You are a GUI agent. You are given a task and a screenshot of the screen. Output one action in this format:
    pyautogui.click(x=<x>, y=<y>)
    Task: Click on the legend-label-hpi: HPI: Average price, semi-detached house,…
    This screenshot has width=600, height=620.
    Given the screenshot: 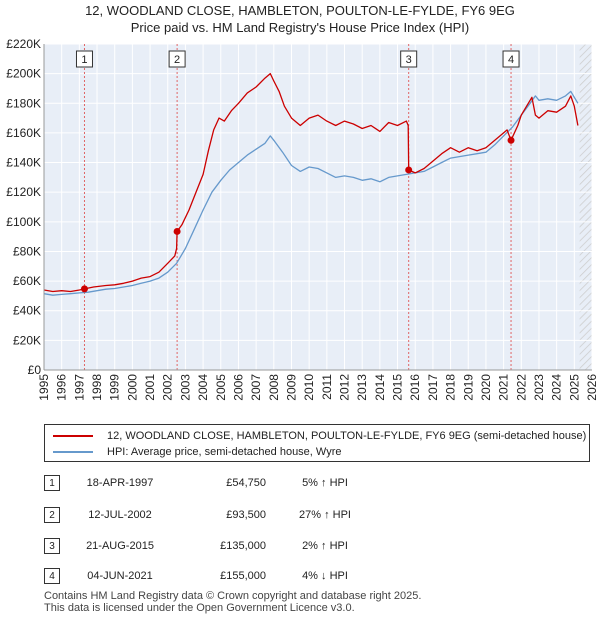 What is the action you would take?
    pyautogui.click(x=224, y=452)
    